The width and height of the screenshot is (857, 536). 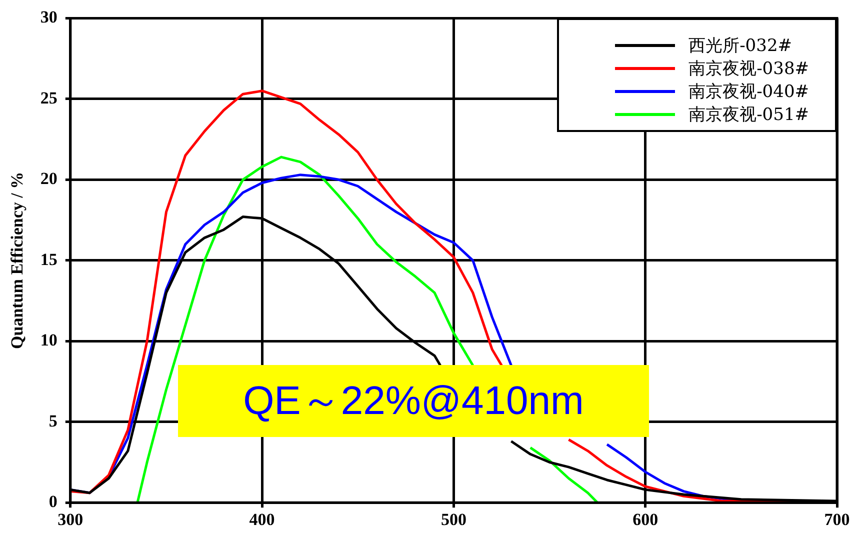 What do you see at coordinates (49, 98) in the screenshot?
I see `y-tick-label: 25` at bounding box center [49, 98].